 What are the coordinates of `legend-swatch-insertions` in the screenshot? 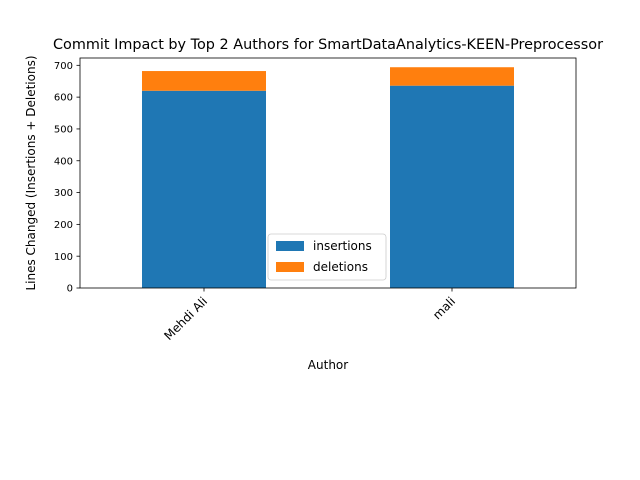 It's located at (290, 246).